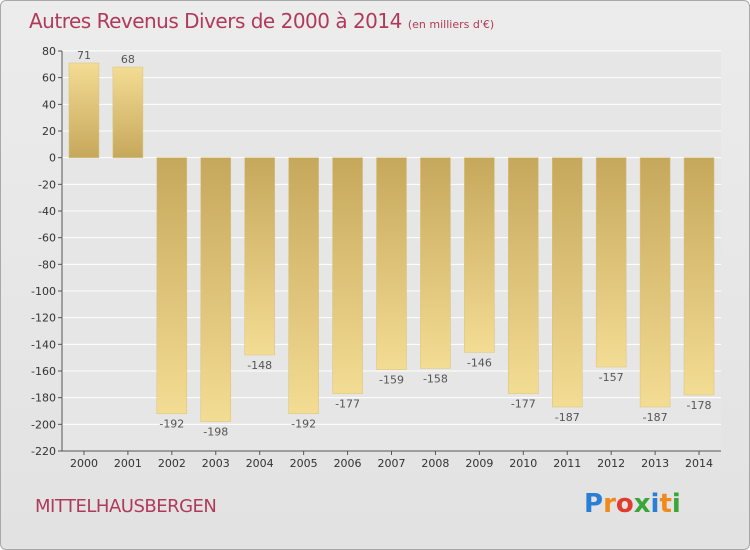 Image resolution: width=750 pixels, height=550 pixels. What do you see at coordinates (216, 289) in the screenshot?
I see `bar-2003` at bounding box center [216, 289].